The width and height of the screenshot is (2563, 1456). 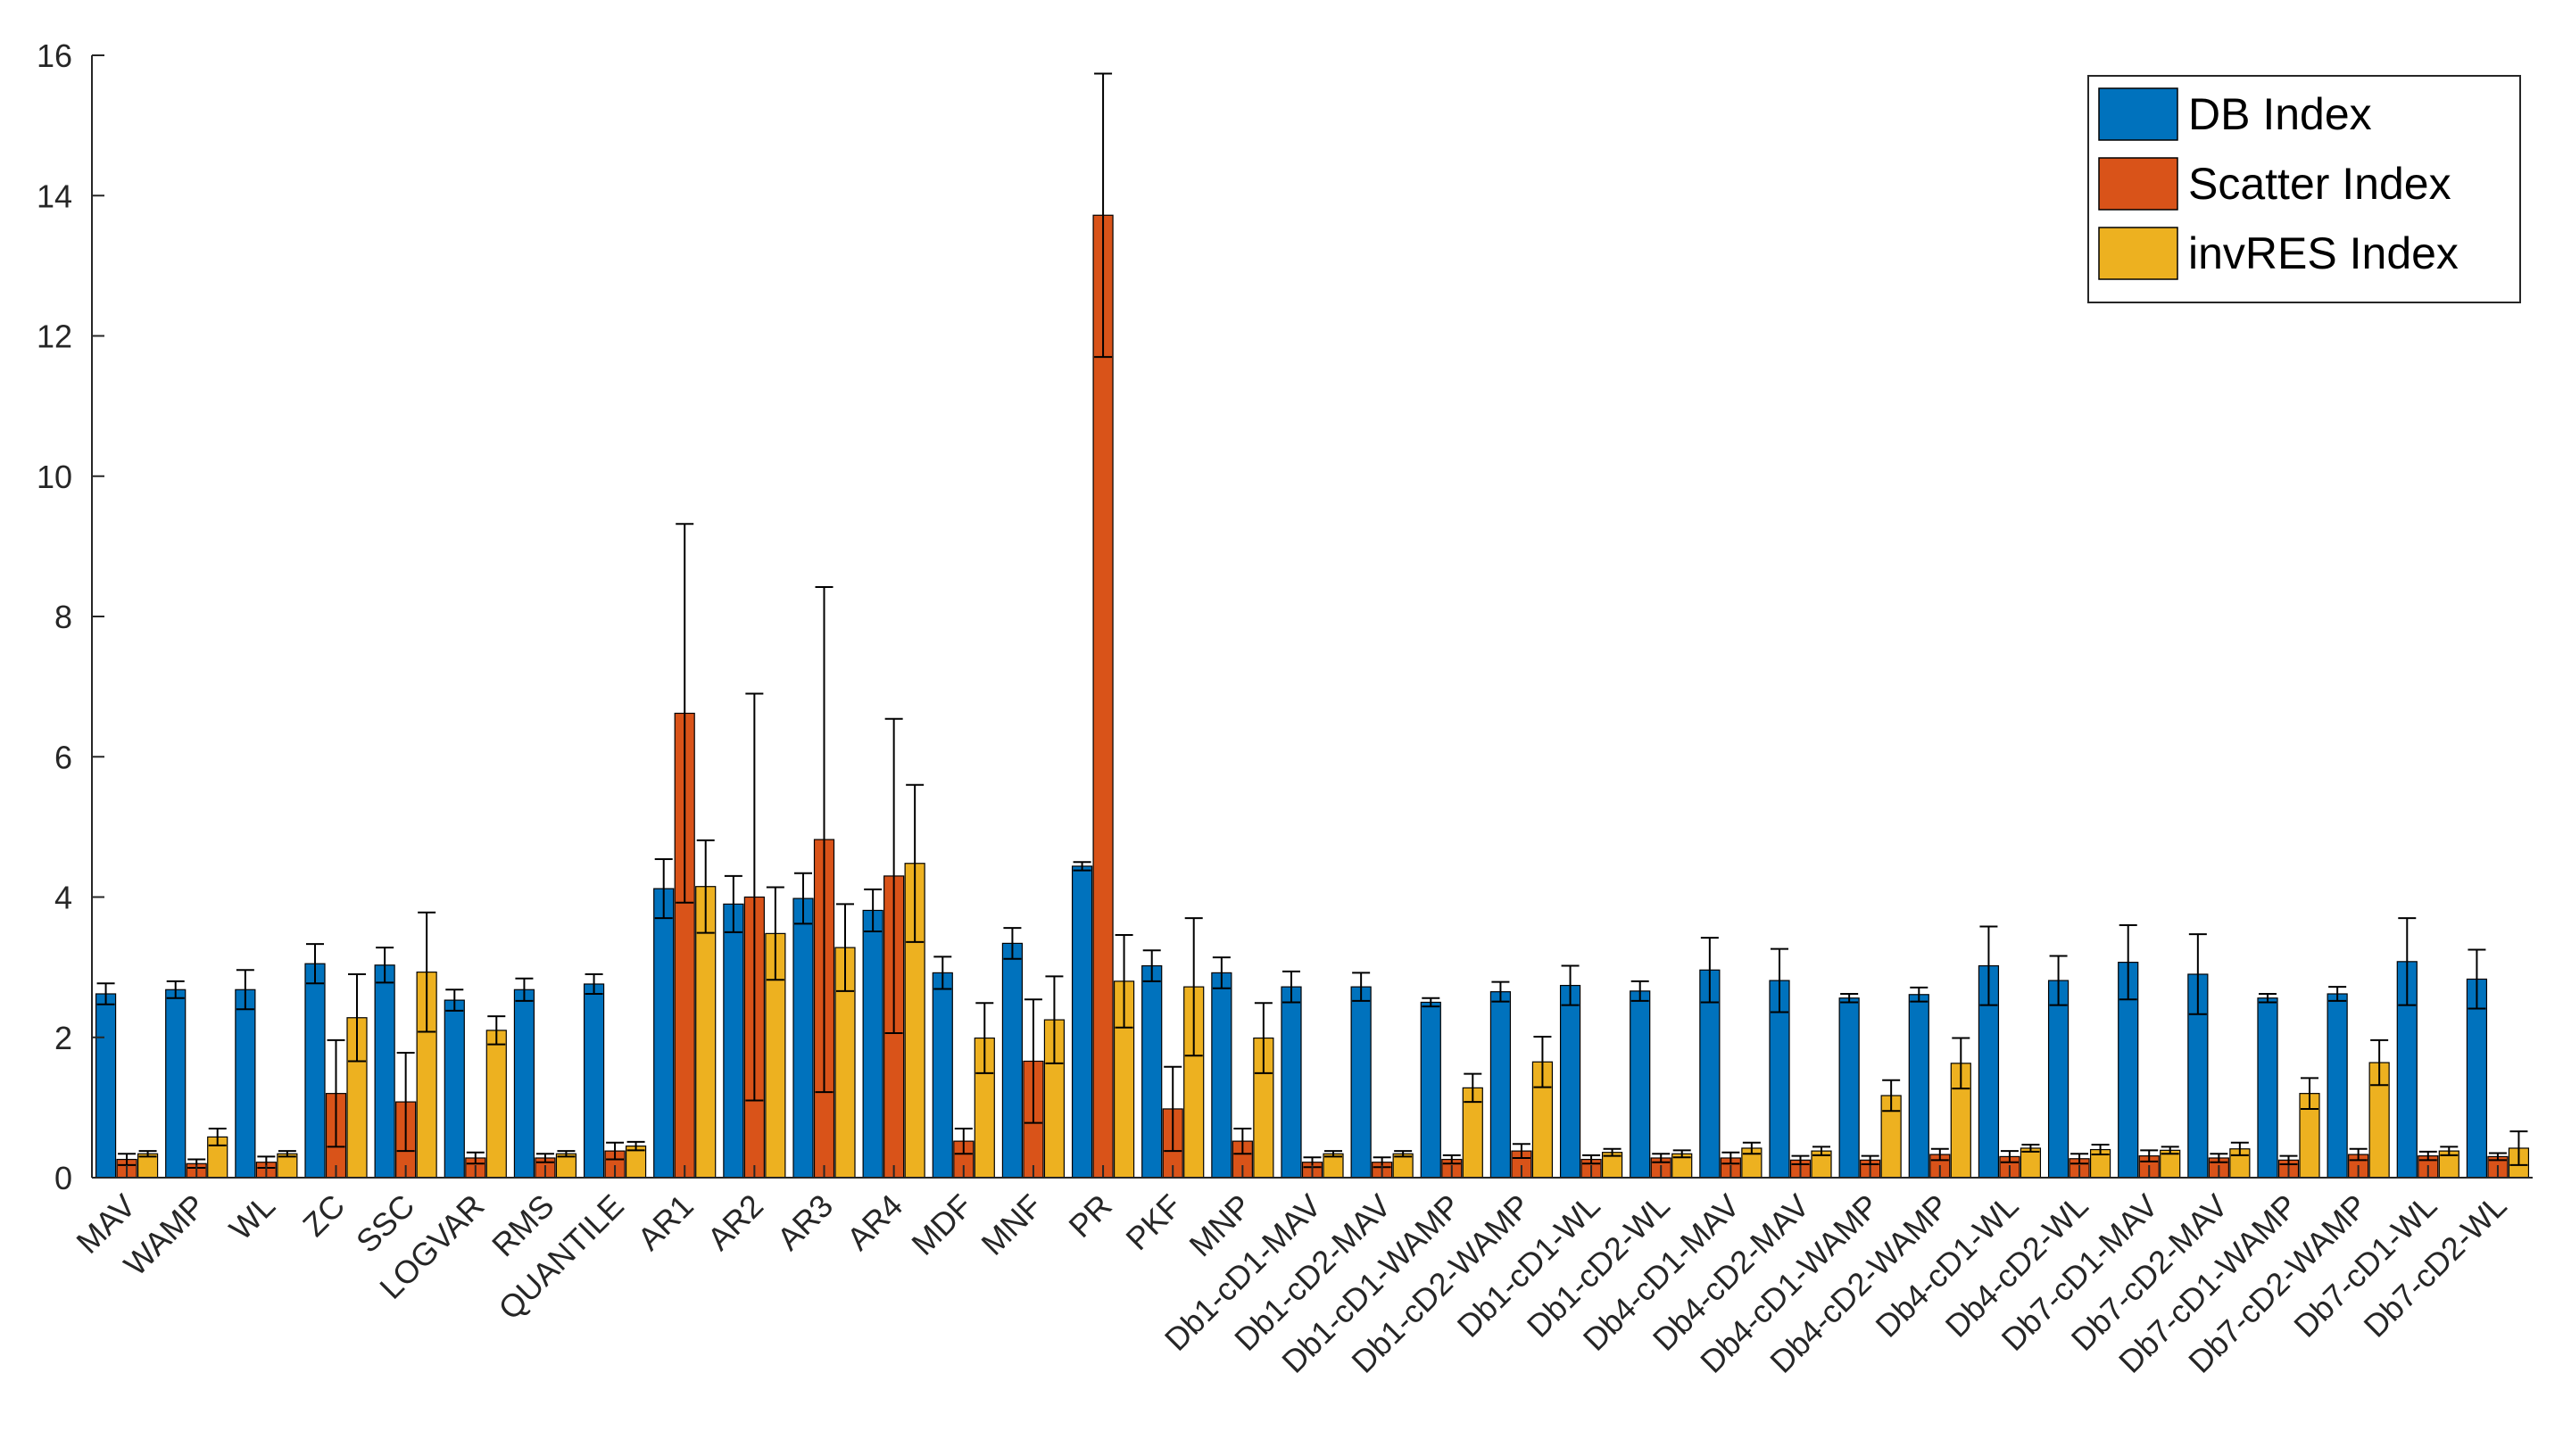 What do you see at coordinates (566, 1154) in the screenshot?
I see `error-bar-invres-index-rms` at bounding box center [566, 1154].